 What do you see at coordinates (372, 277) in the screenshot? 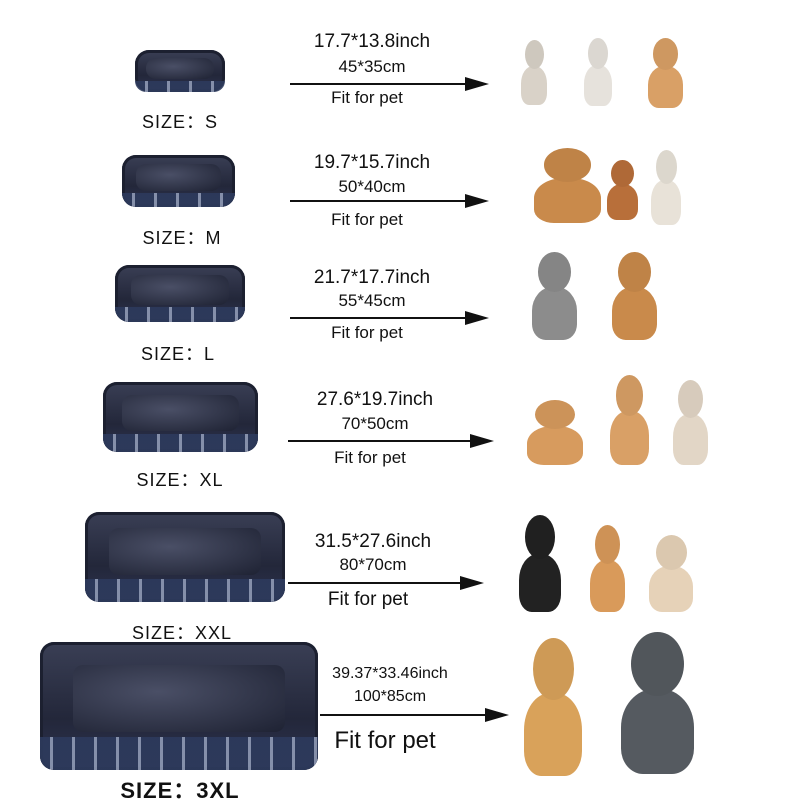
I see `dimension-inches: 21.7*17.7inch` at bounding box center [372, 277].